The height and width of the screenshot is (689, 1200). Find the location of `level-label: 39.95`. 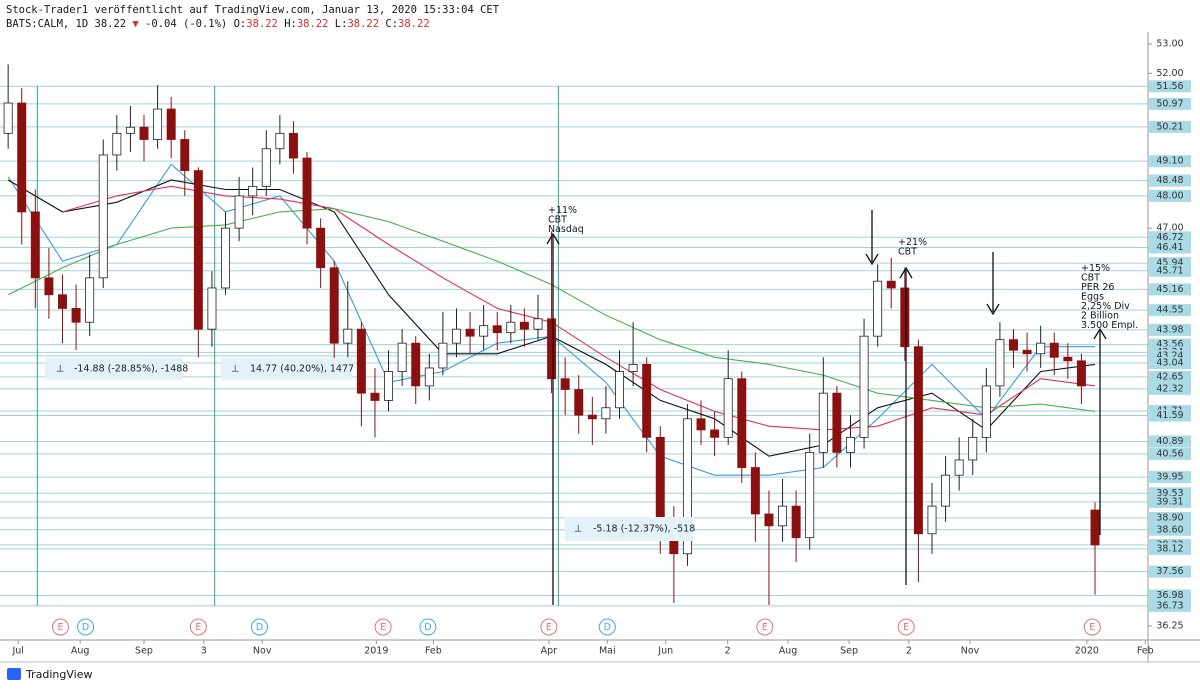

level-label: 39.95 is located at coordinates (1169, 477).